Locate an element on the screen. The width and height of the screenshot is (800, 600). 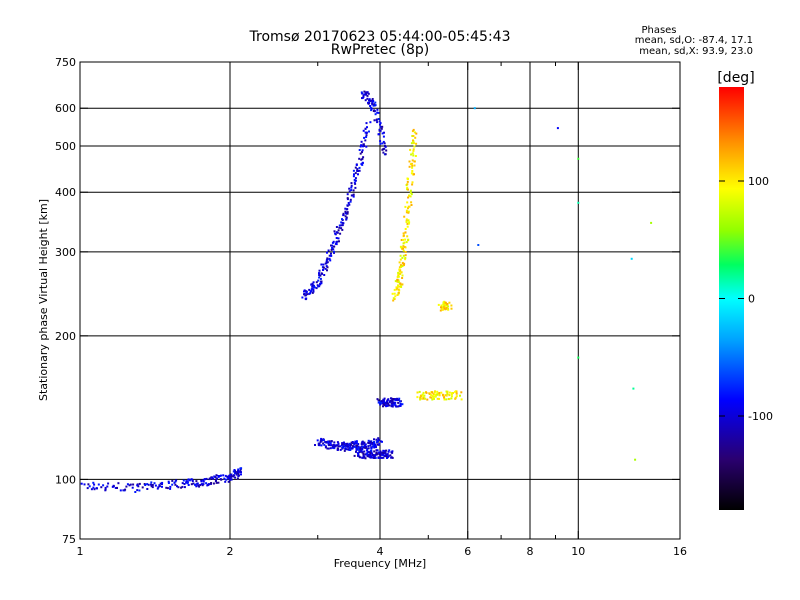
y-axis-label: Stationary phase Virtual Height [km] is located at coordinates (43, 300).